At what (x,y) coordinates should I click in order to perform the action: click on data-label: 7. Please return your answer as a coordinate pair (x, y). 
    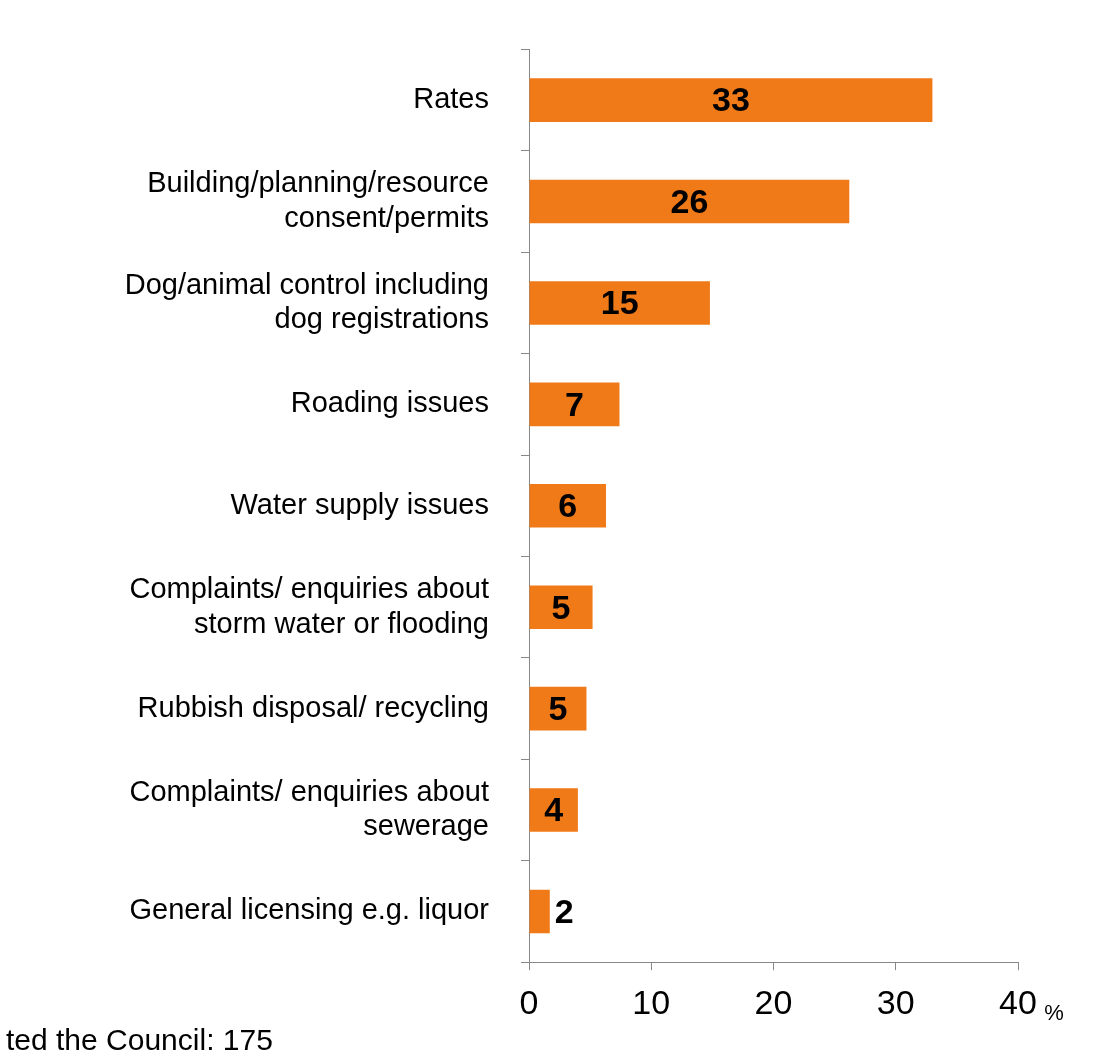
    Looking at the image, I should click on (574, 403).